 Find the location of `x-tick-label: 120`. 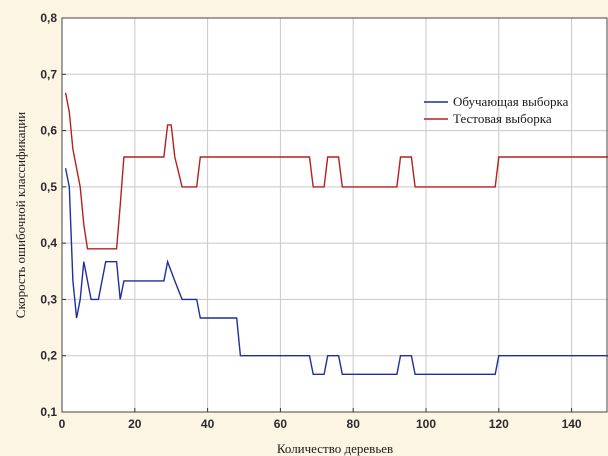

x-tick-label: 120 is located at coordinates (499, 424).